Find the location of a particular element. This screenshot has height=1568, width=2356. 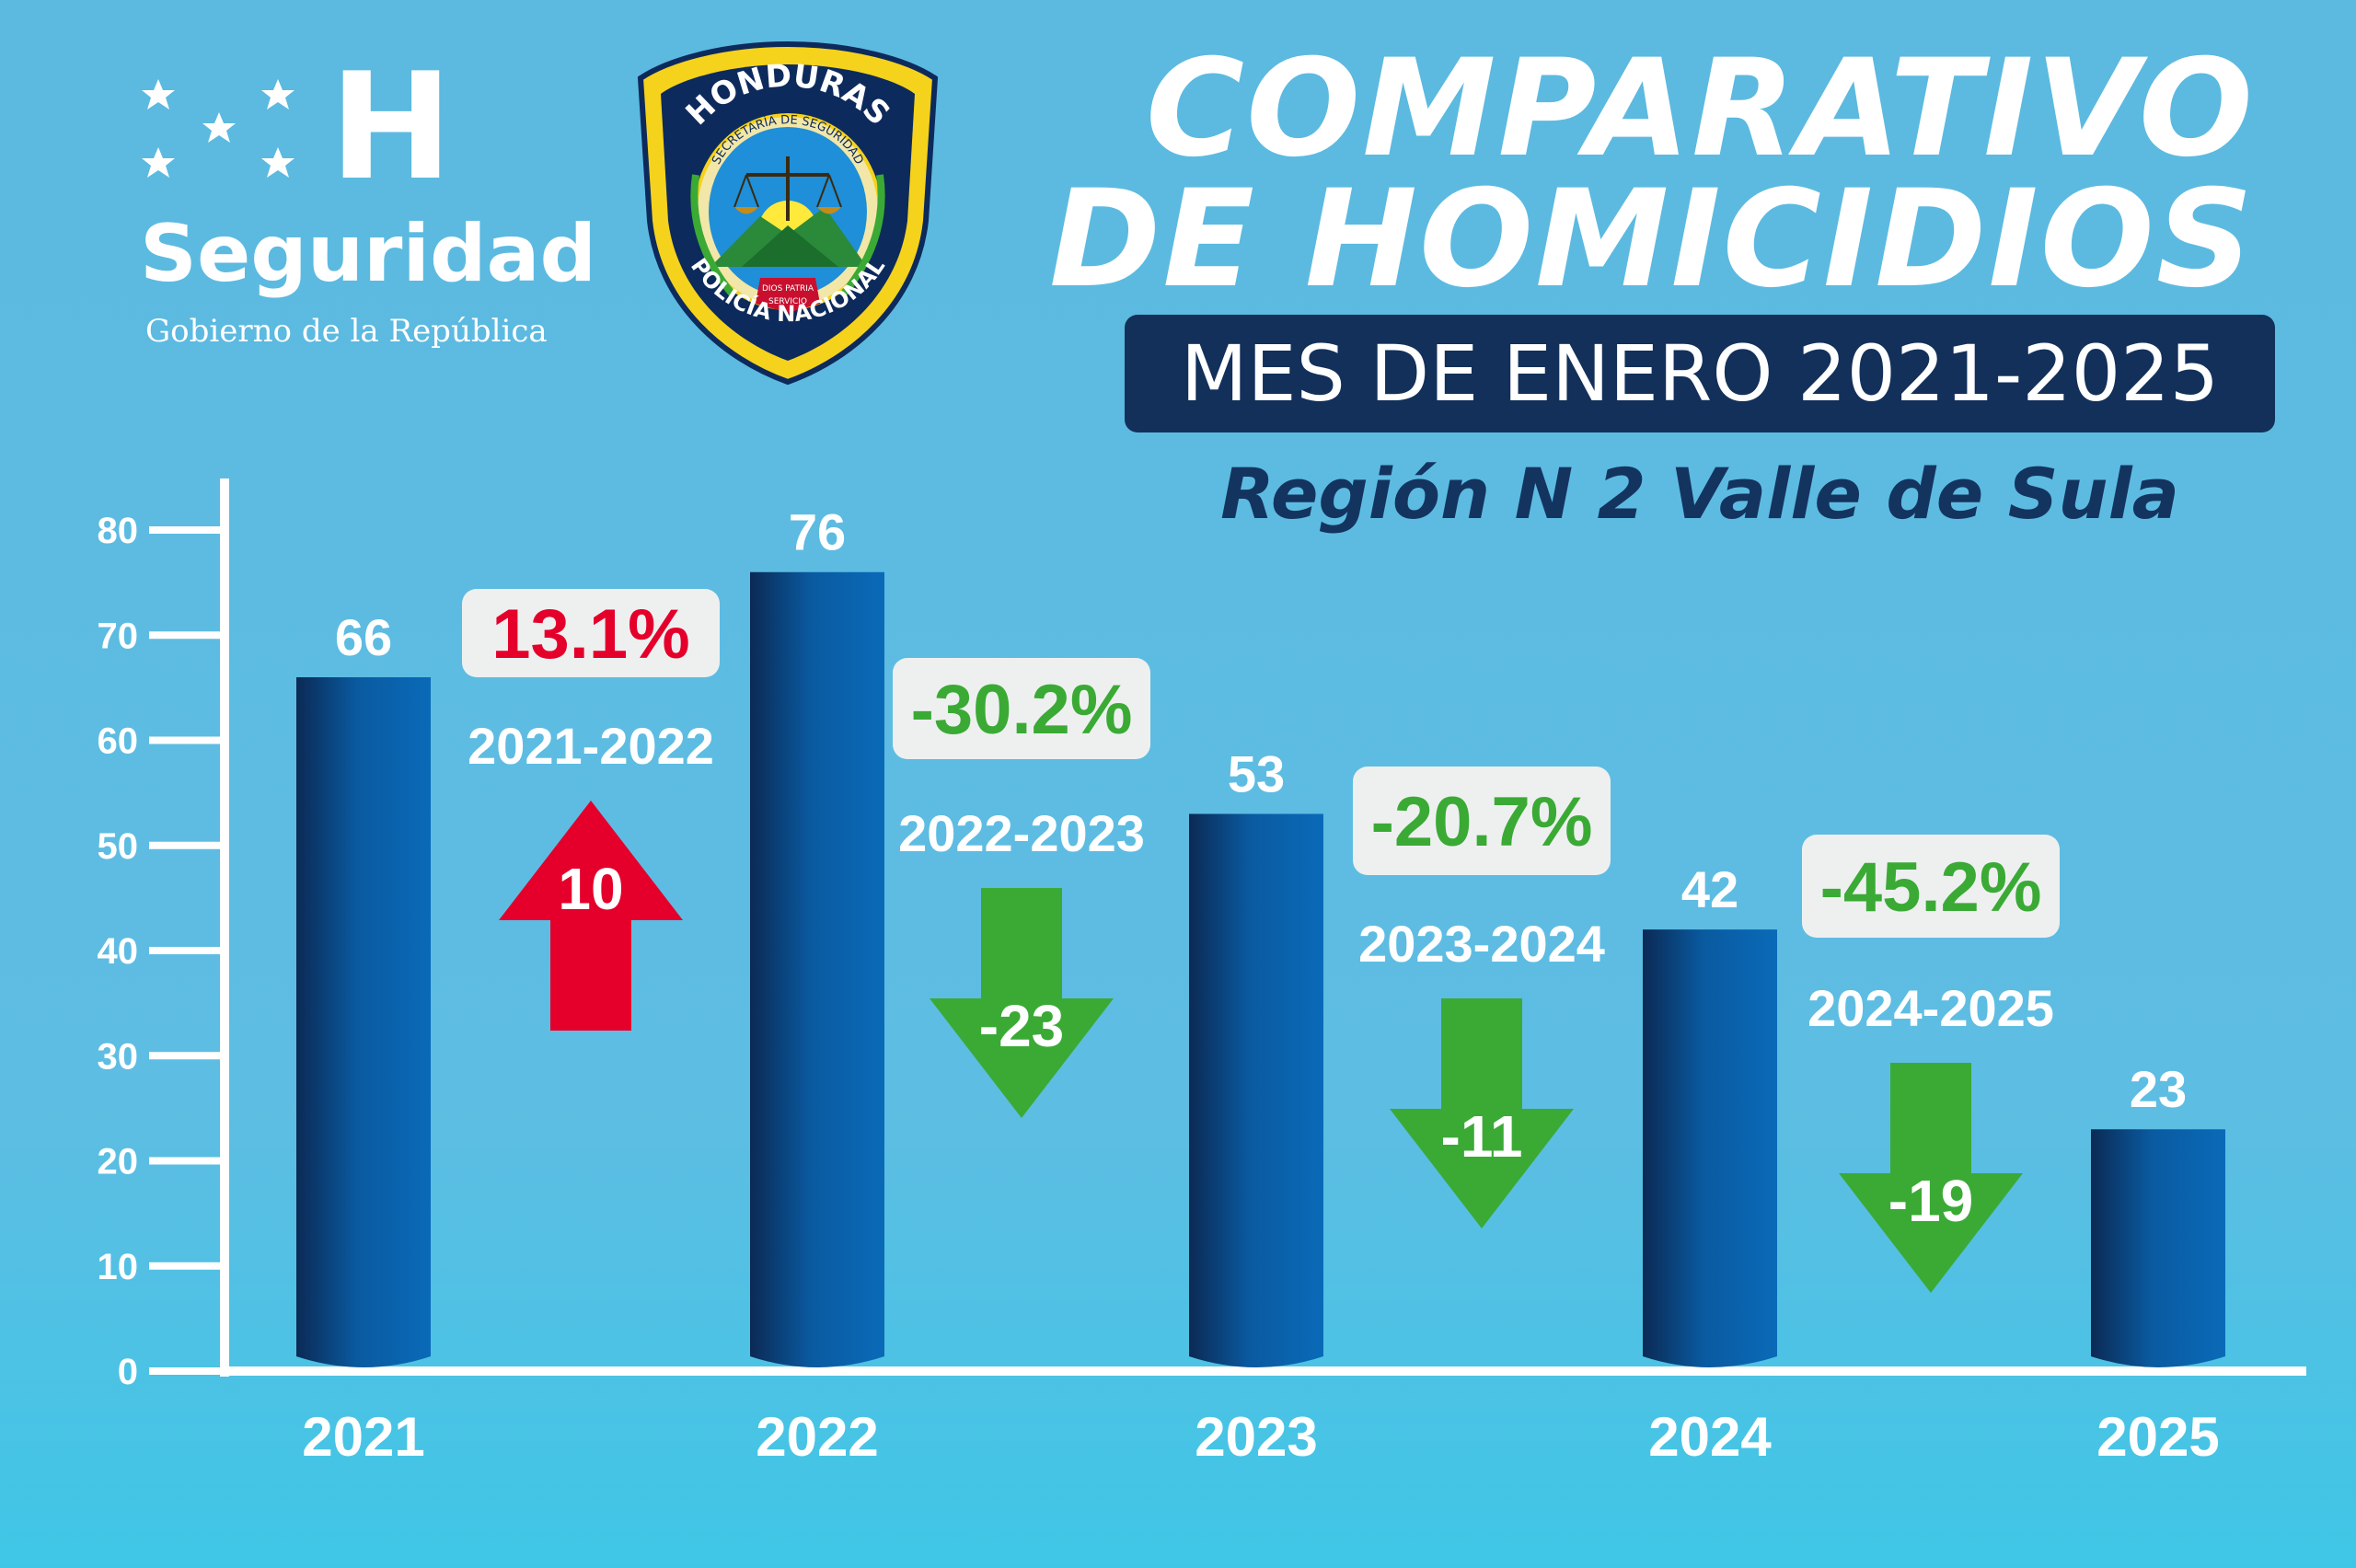

badge-ribbon: SERVICIO is located at coordinates (787, 301).